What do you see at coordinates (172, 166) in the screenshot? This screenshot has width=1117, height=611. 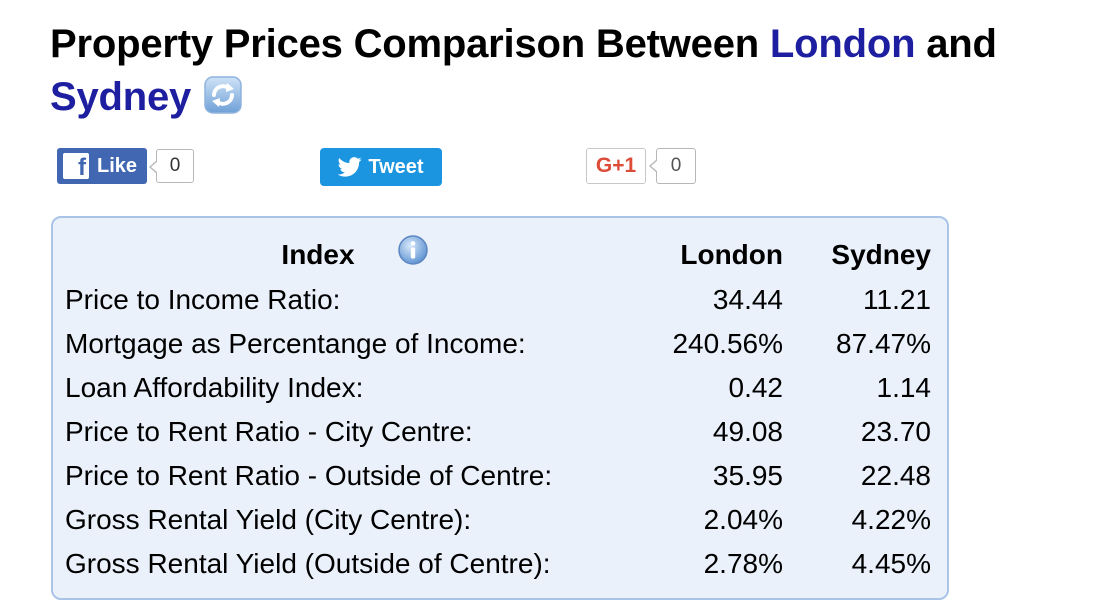 I see `facebook-like-count: 0` at bounding box center [172, 166].